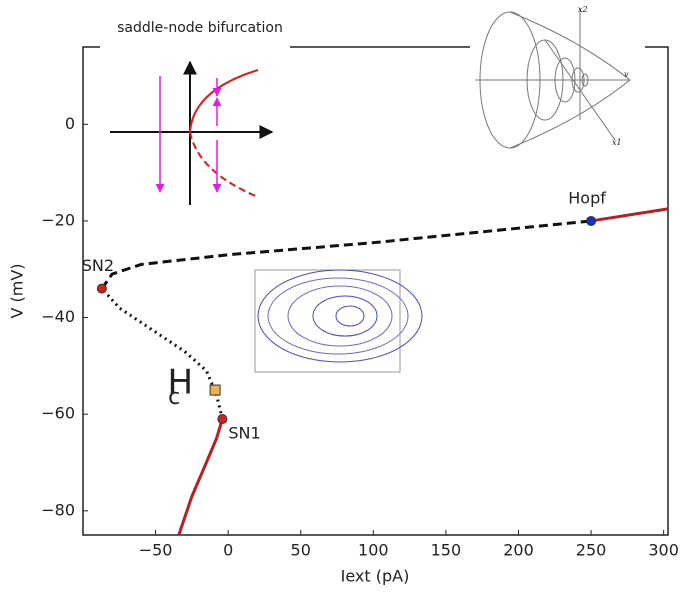  Describe the element at coordinates (587, 197) in the screenshot. I see `point-label: Hopf` at that location.